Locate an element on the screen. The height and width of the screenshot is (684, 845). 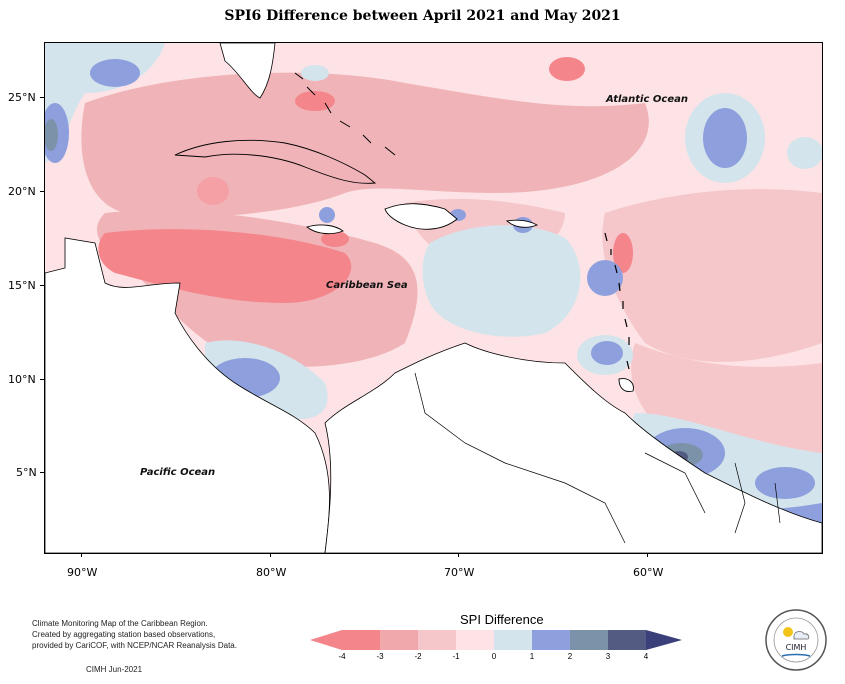
lat-label-25n: 25°N is located at coordinates (22, 97).